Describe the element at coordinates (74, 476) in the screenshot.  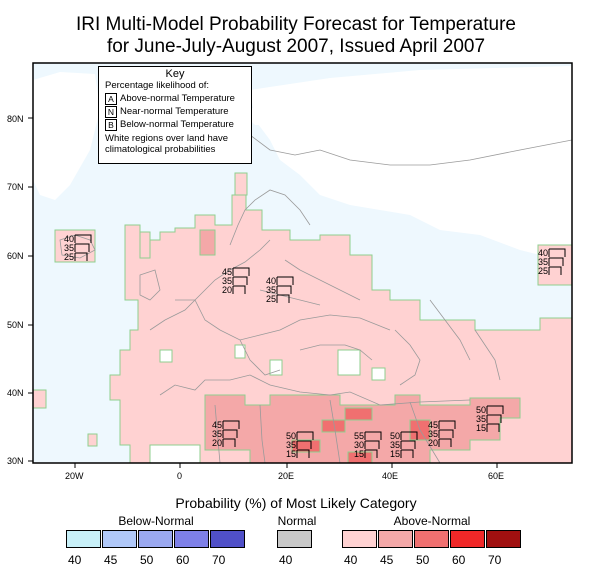
I see `lon-label-20w: 20W` at that location.